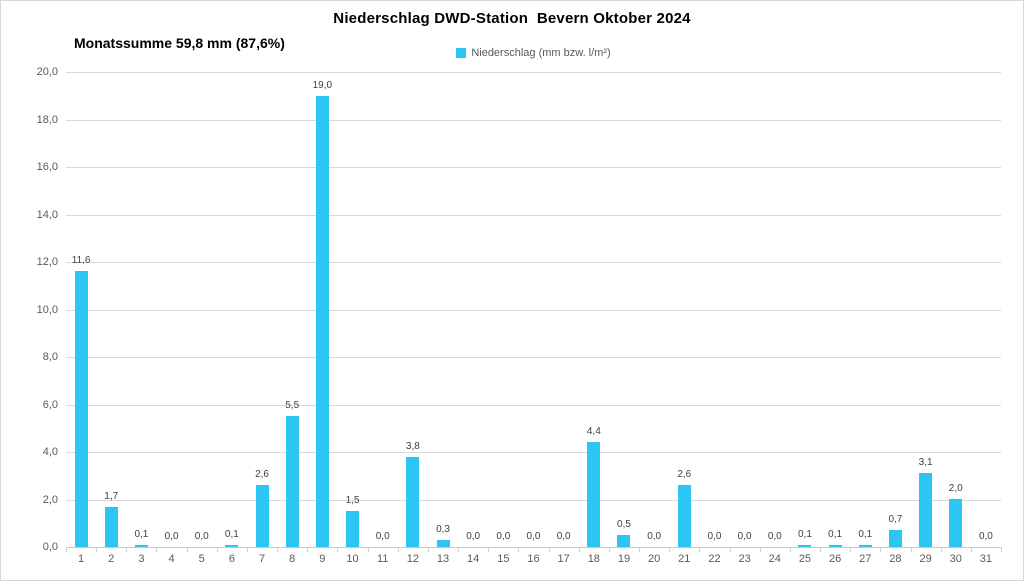 The image size is (1024, 581). I want to click on y-tick-label: 20,0, so click(47, 72).